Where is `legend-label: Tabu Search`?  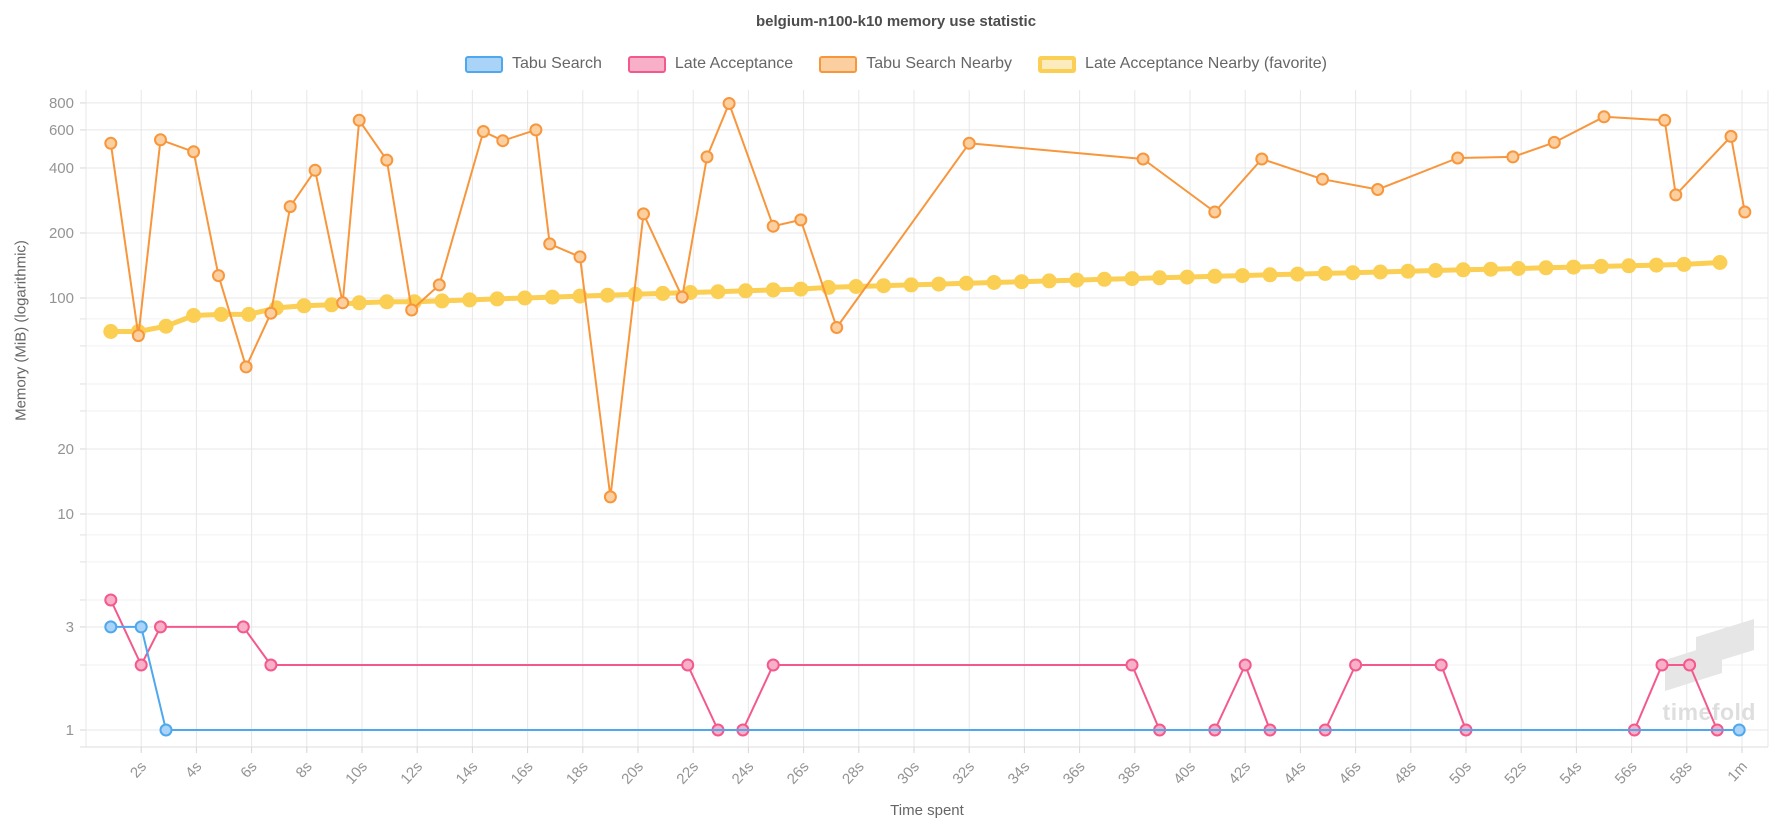 legend-label: Tabu Search is located at coordinates (557, 63).